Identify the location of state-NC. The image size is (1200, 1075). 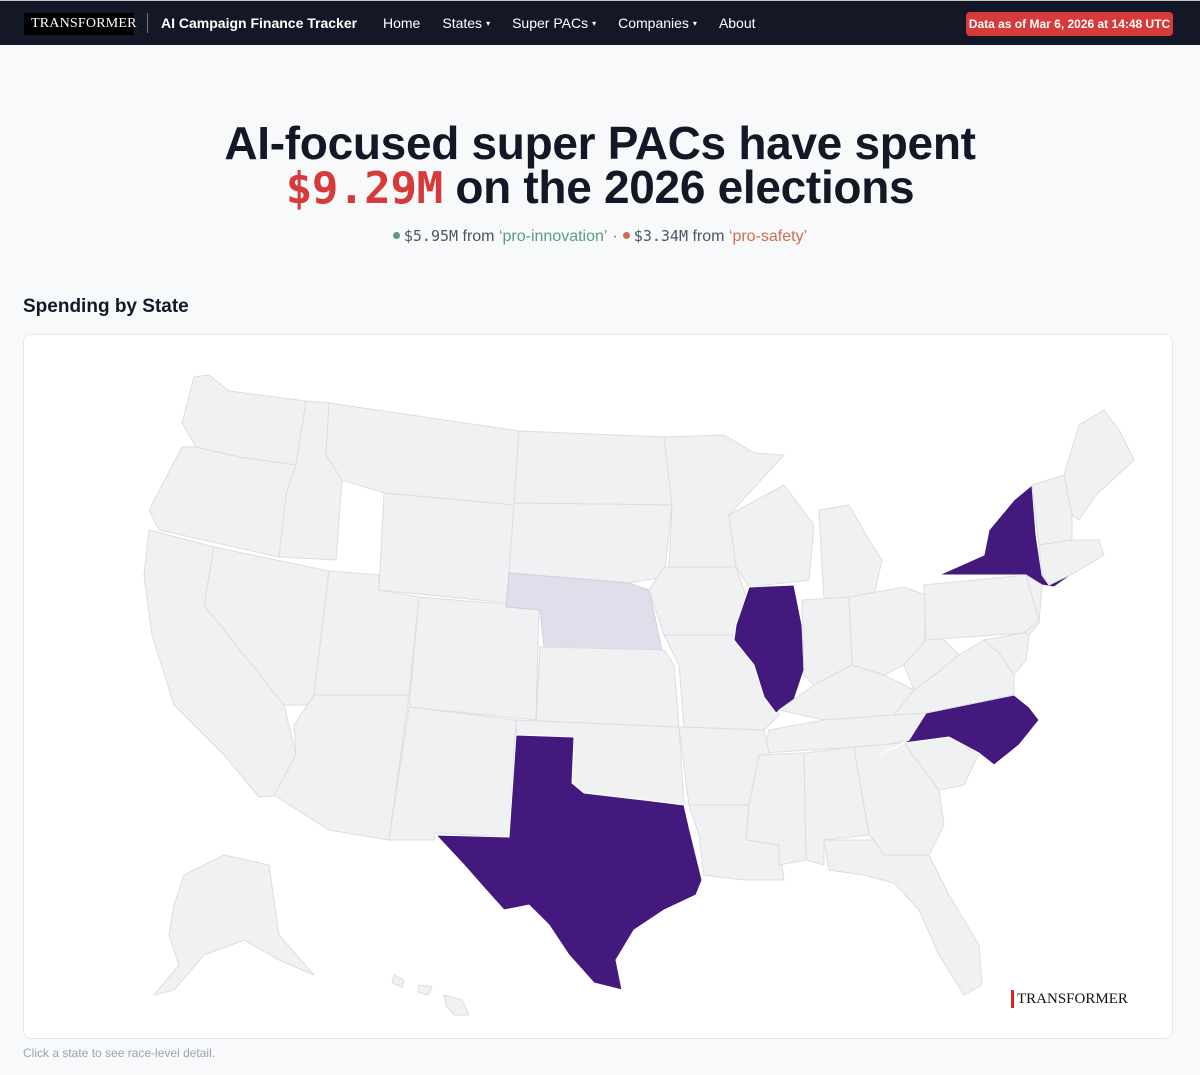
(959, 730).